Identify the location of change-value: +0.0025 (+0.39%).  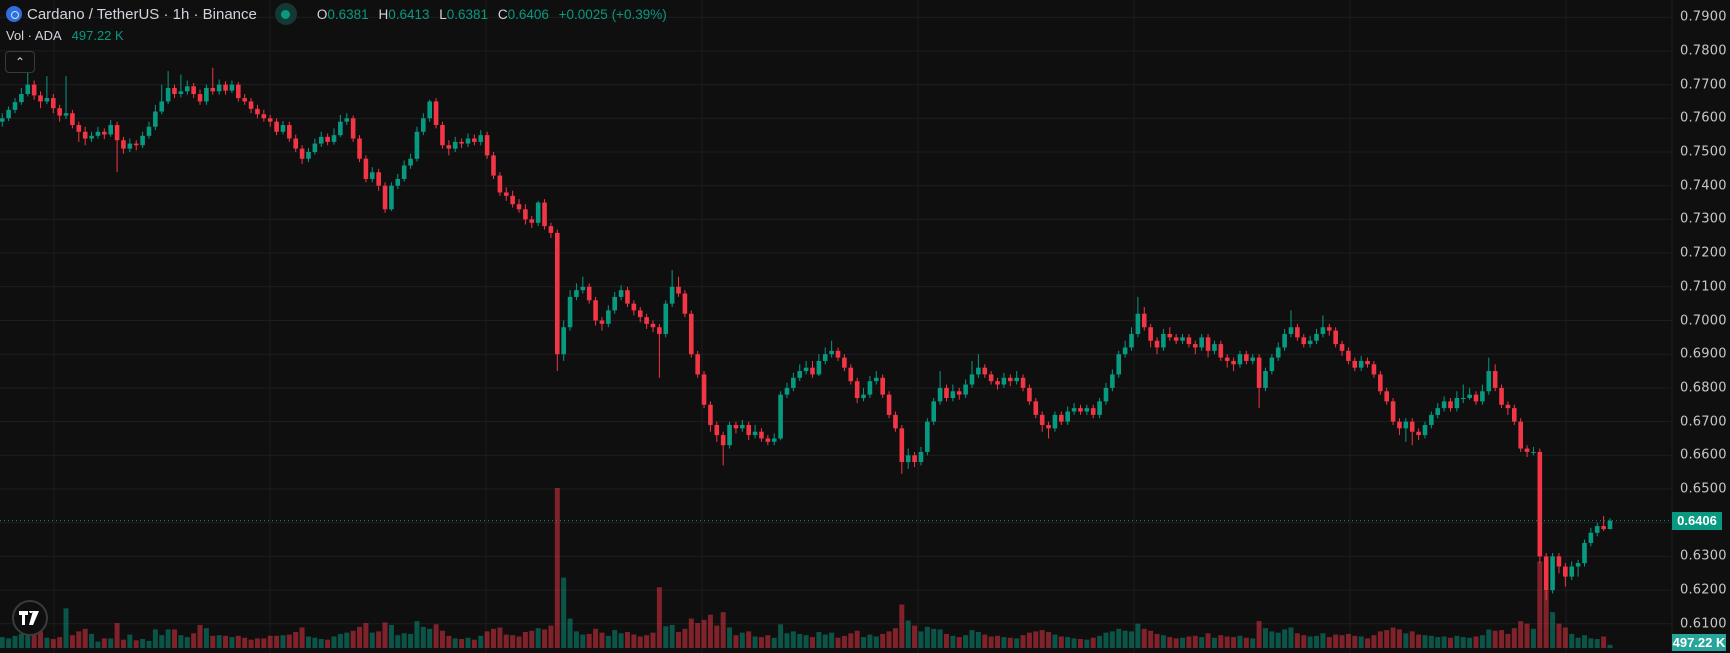
(612, 14).